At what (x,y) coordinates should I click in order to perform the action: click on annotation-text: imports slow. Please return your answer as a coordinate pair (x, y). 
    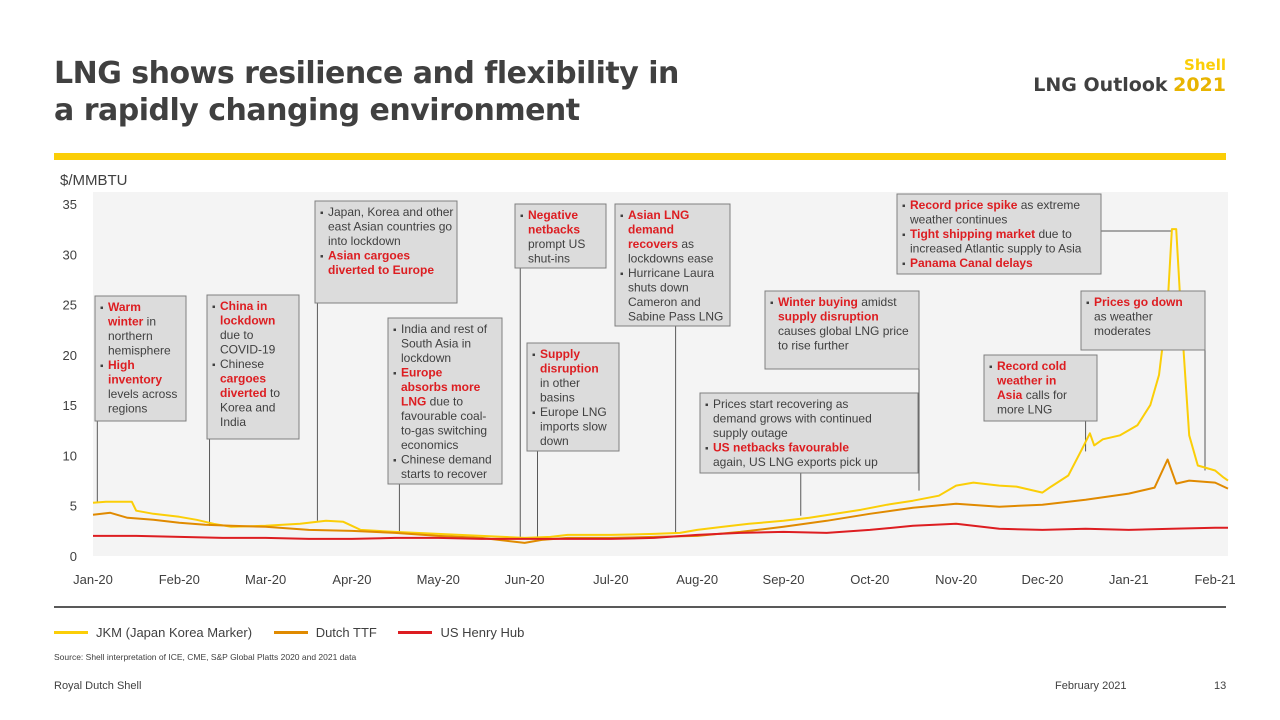
    Looking at the image, I should click on (573, 427).